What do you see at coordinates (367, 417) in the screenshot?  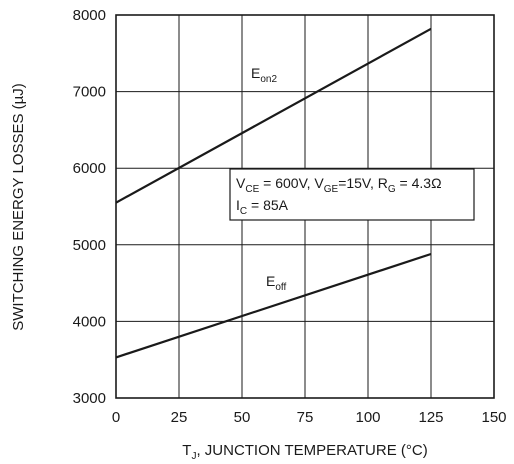 I see `x-tick-label: 100` at bounding box center [367, 417].